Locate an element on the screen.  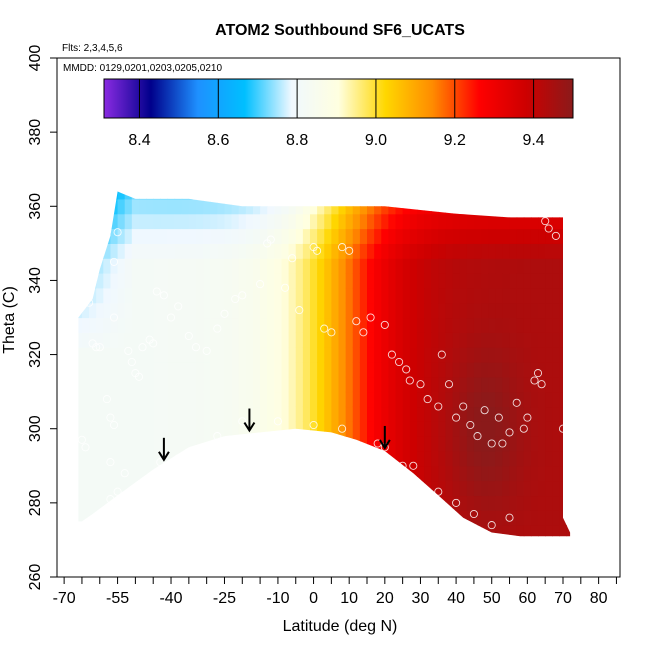
y-tick-label: 300 is located at coordinates (35, 428).